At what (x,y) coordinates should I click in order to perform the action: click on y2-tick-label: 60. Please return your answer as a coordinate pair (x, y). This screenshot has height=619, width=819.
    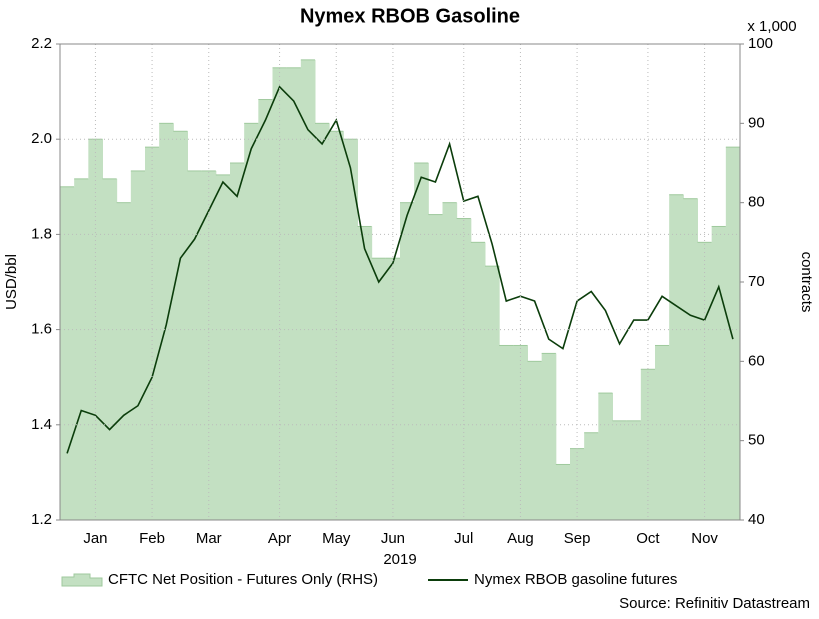
    Looking at the image, I should click on (756, 360).